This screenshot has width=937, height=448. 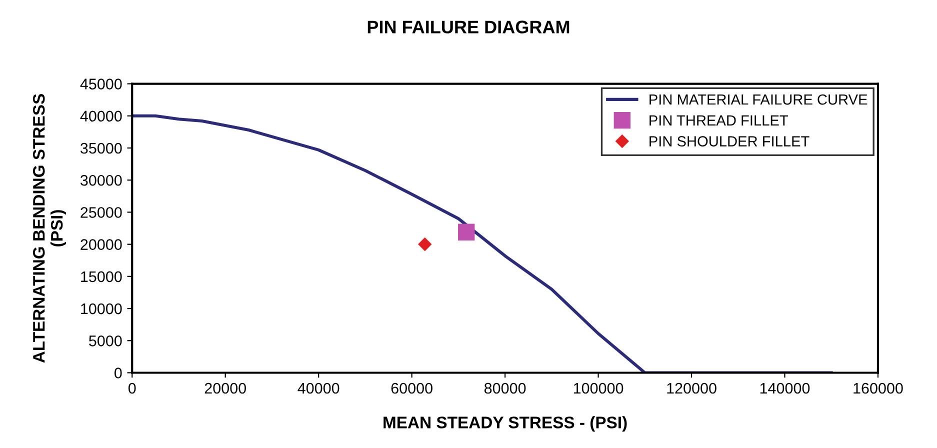 What do you see at coordinates (785, 388) in the screenshot?
I see `x-tick-label: 140000` at bounding box center [785, 388].